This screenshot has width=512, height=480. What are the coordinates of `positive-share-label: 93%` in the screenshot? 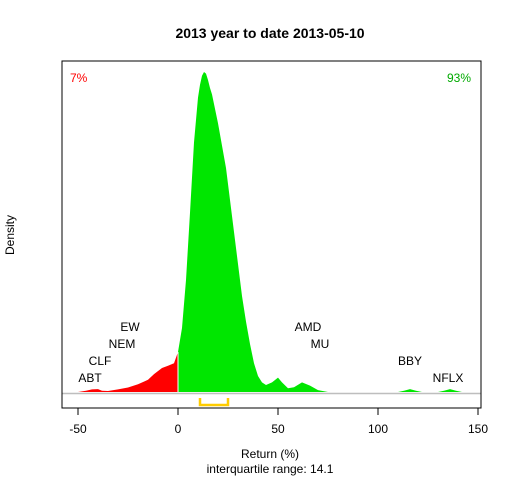 It's located at (459, 78).